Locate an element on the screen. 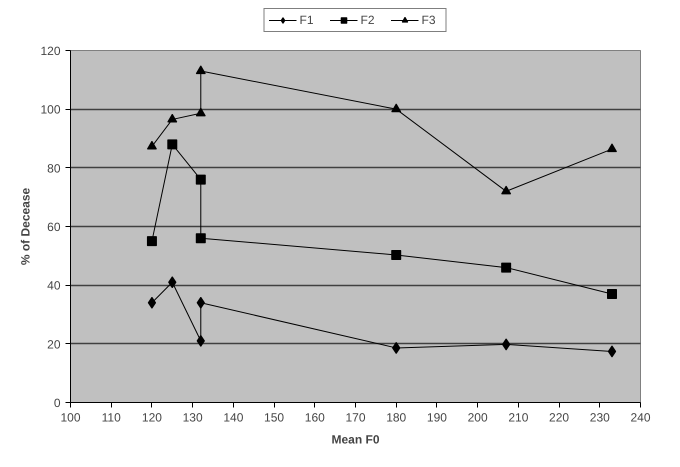  y-tick-label: 60 is located at coordinates (54, 227).